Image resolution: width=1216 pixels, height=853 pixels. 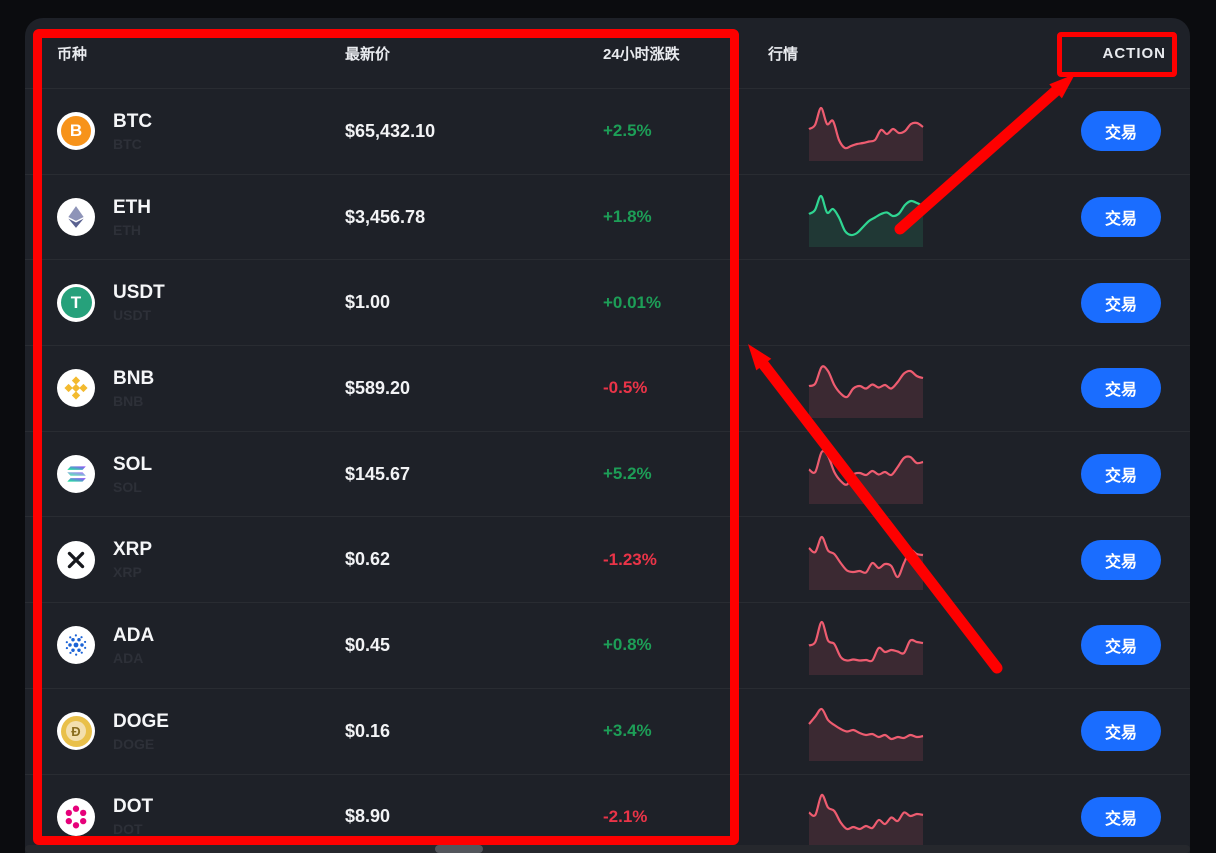 I want to click on table-row-dot: DOT DOT $8.90 -2.1% 交易, so click(x=607, y=813).